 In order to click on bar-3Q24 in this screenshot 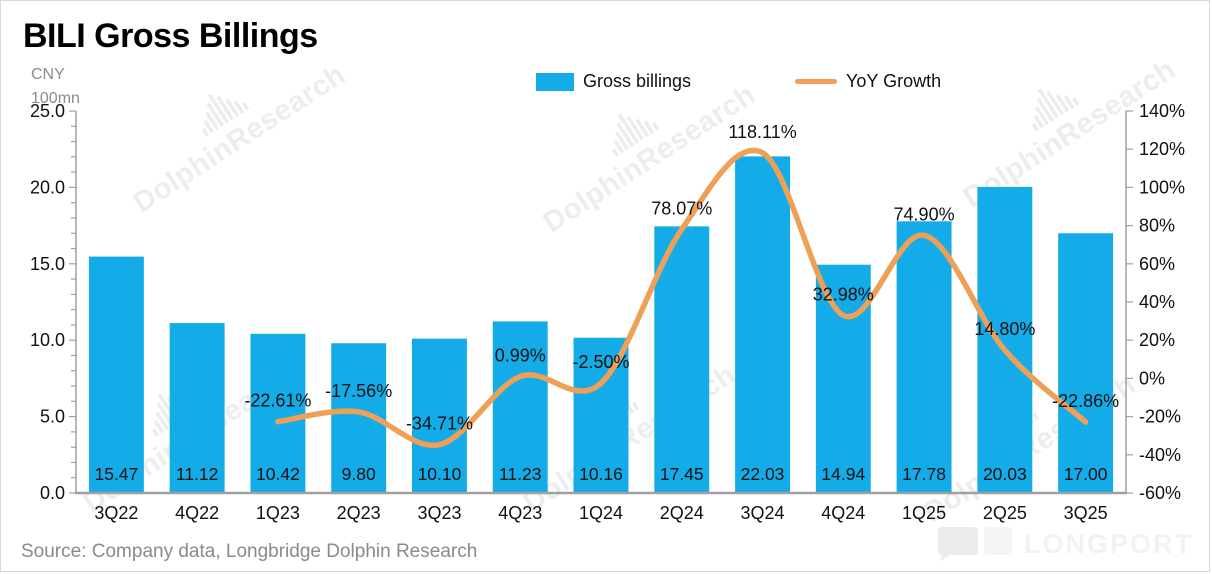, I will do `click(762, 325)`.